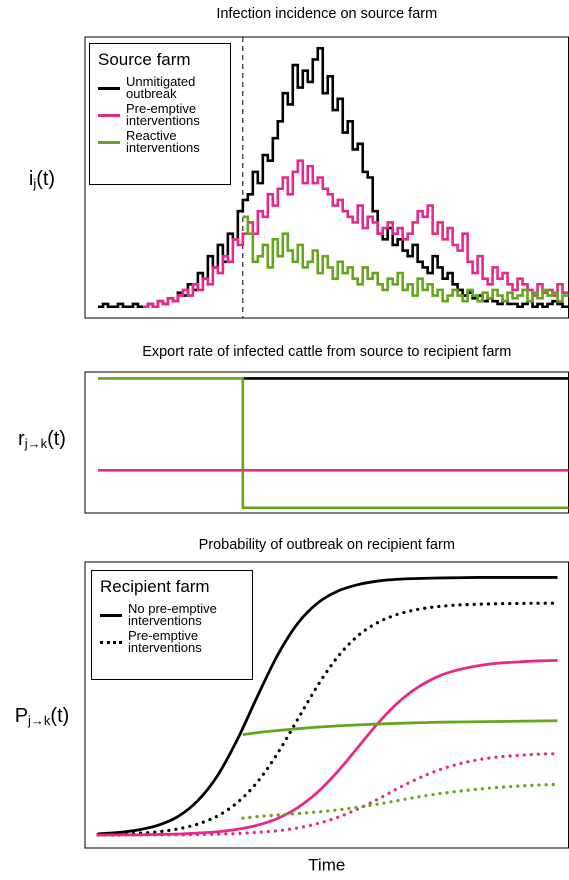 The image size is (569, 880). I want to click on y-axis-label-part: j, so click(34, 183).